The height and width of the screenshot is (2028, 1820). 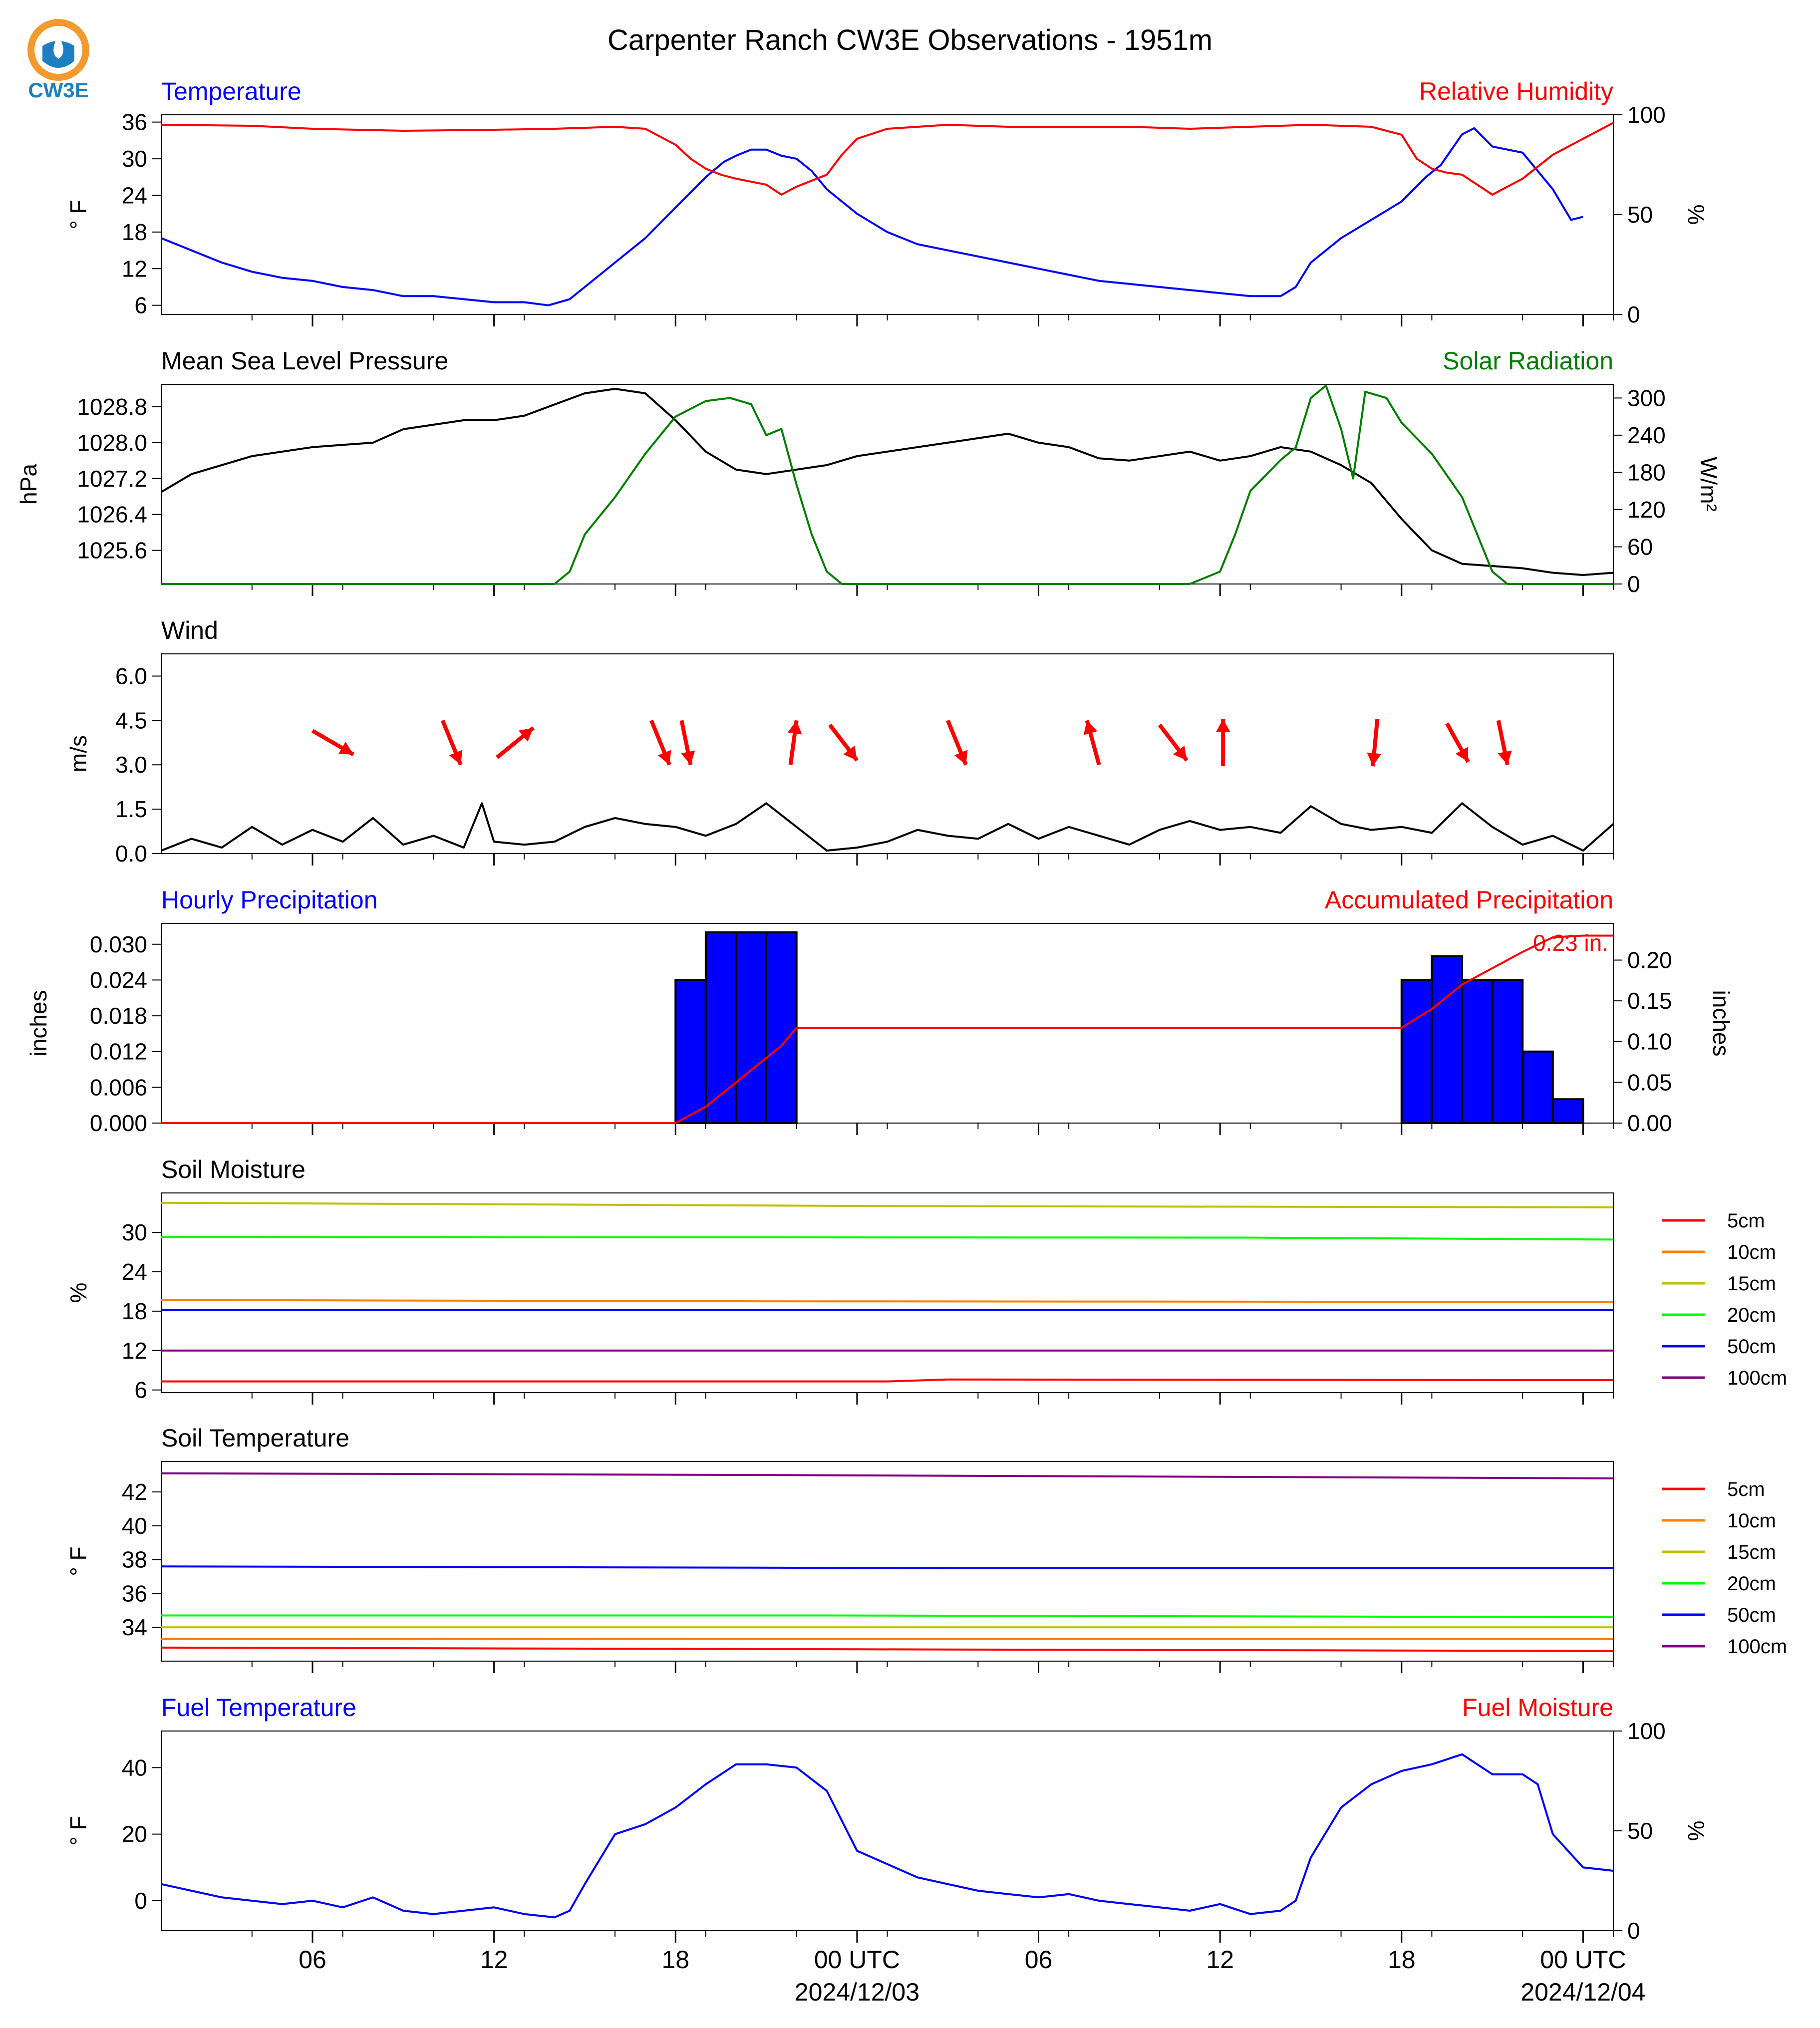 I want to click on y-tick-label-left: 0.012, so click(x=118, y=1052).